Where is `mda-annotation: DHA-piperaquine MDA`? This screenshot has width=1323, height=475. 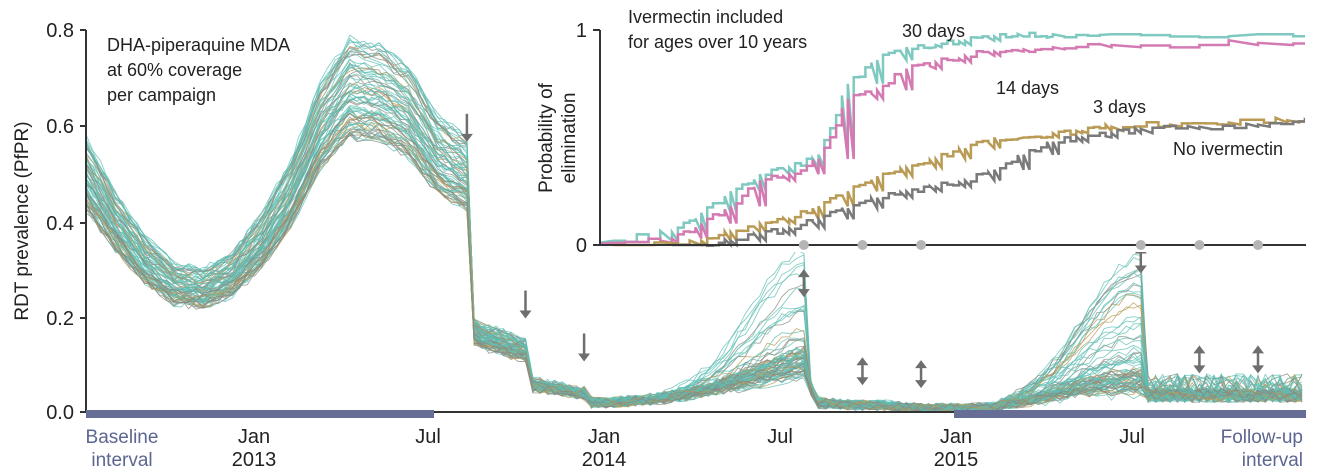 mda-annotation: DHA-piperaquine MDA is located at coordinates (198, 45).